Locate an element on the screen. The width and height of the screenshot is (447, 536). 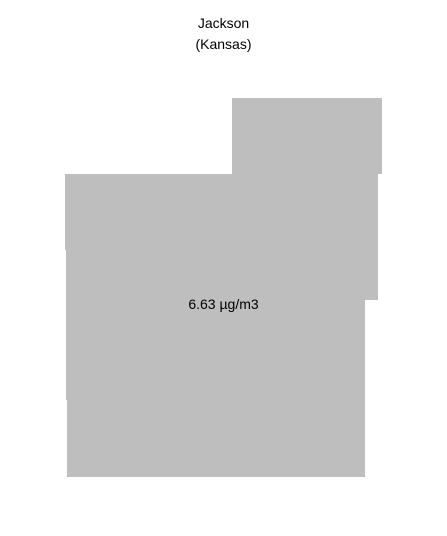
pollution-value-label: 6.63 µg/m3 is located at coordinates (223, 304).